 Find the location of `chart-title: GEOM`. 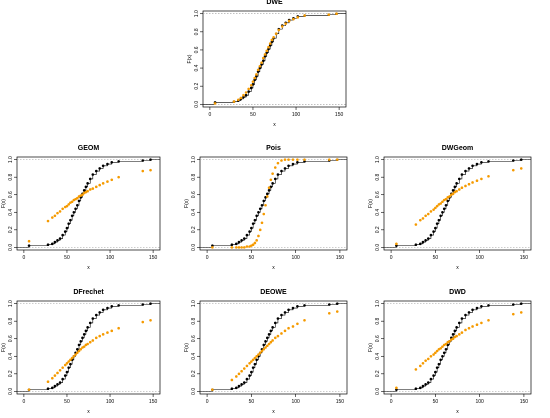

chart-title: GEOM is located at coordinates (89, 148).